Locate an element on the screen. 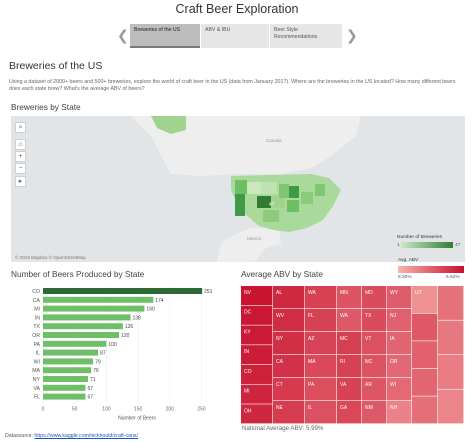  home-icon: ⌂ is located at coordinates (20, 144).